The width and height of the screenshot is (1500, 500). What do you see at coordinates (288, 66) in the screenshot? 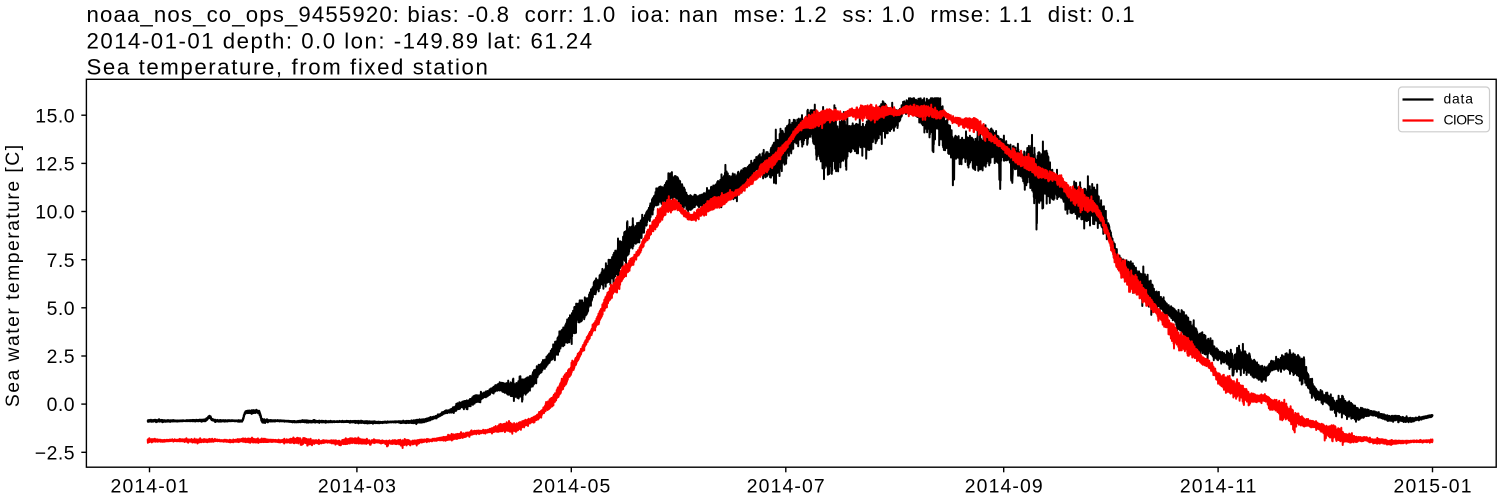
I see `svg-text:Sea temperature, from fixed st: Sea temperature, from fixed station` at bounding box center [288, 66].